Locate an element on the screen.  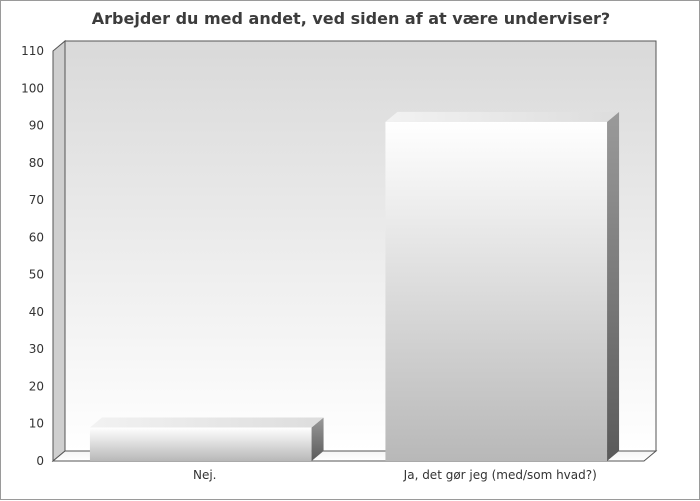
y-tick-label: 0 is located at coordinates (40, 461).